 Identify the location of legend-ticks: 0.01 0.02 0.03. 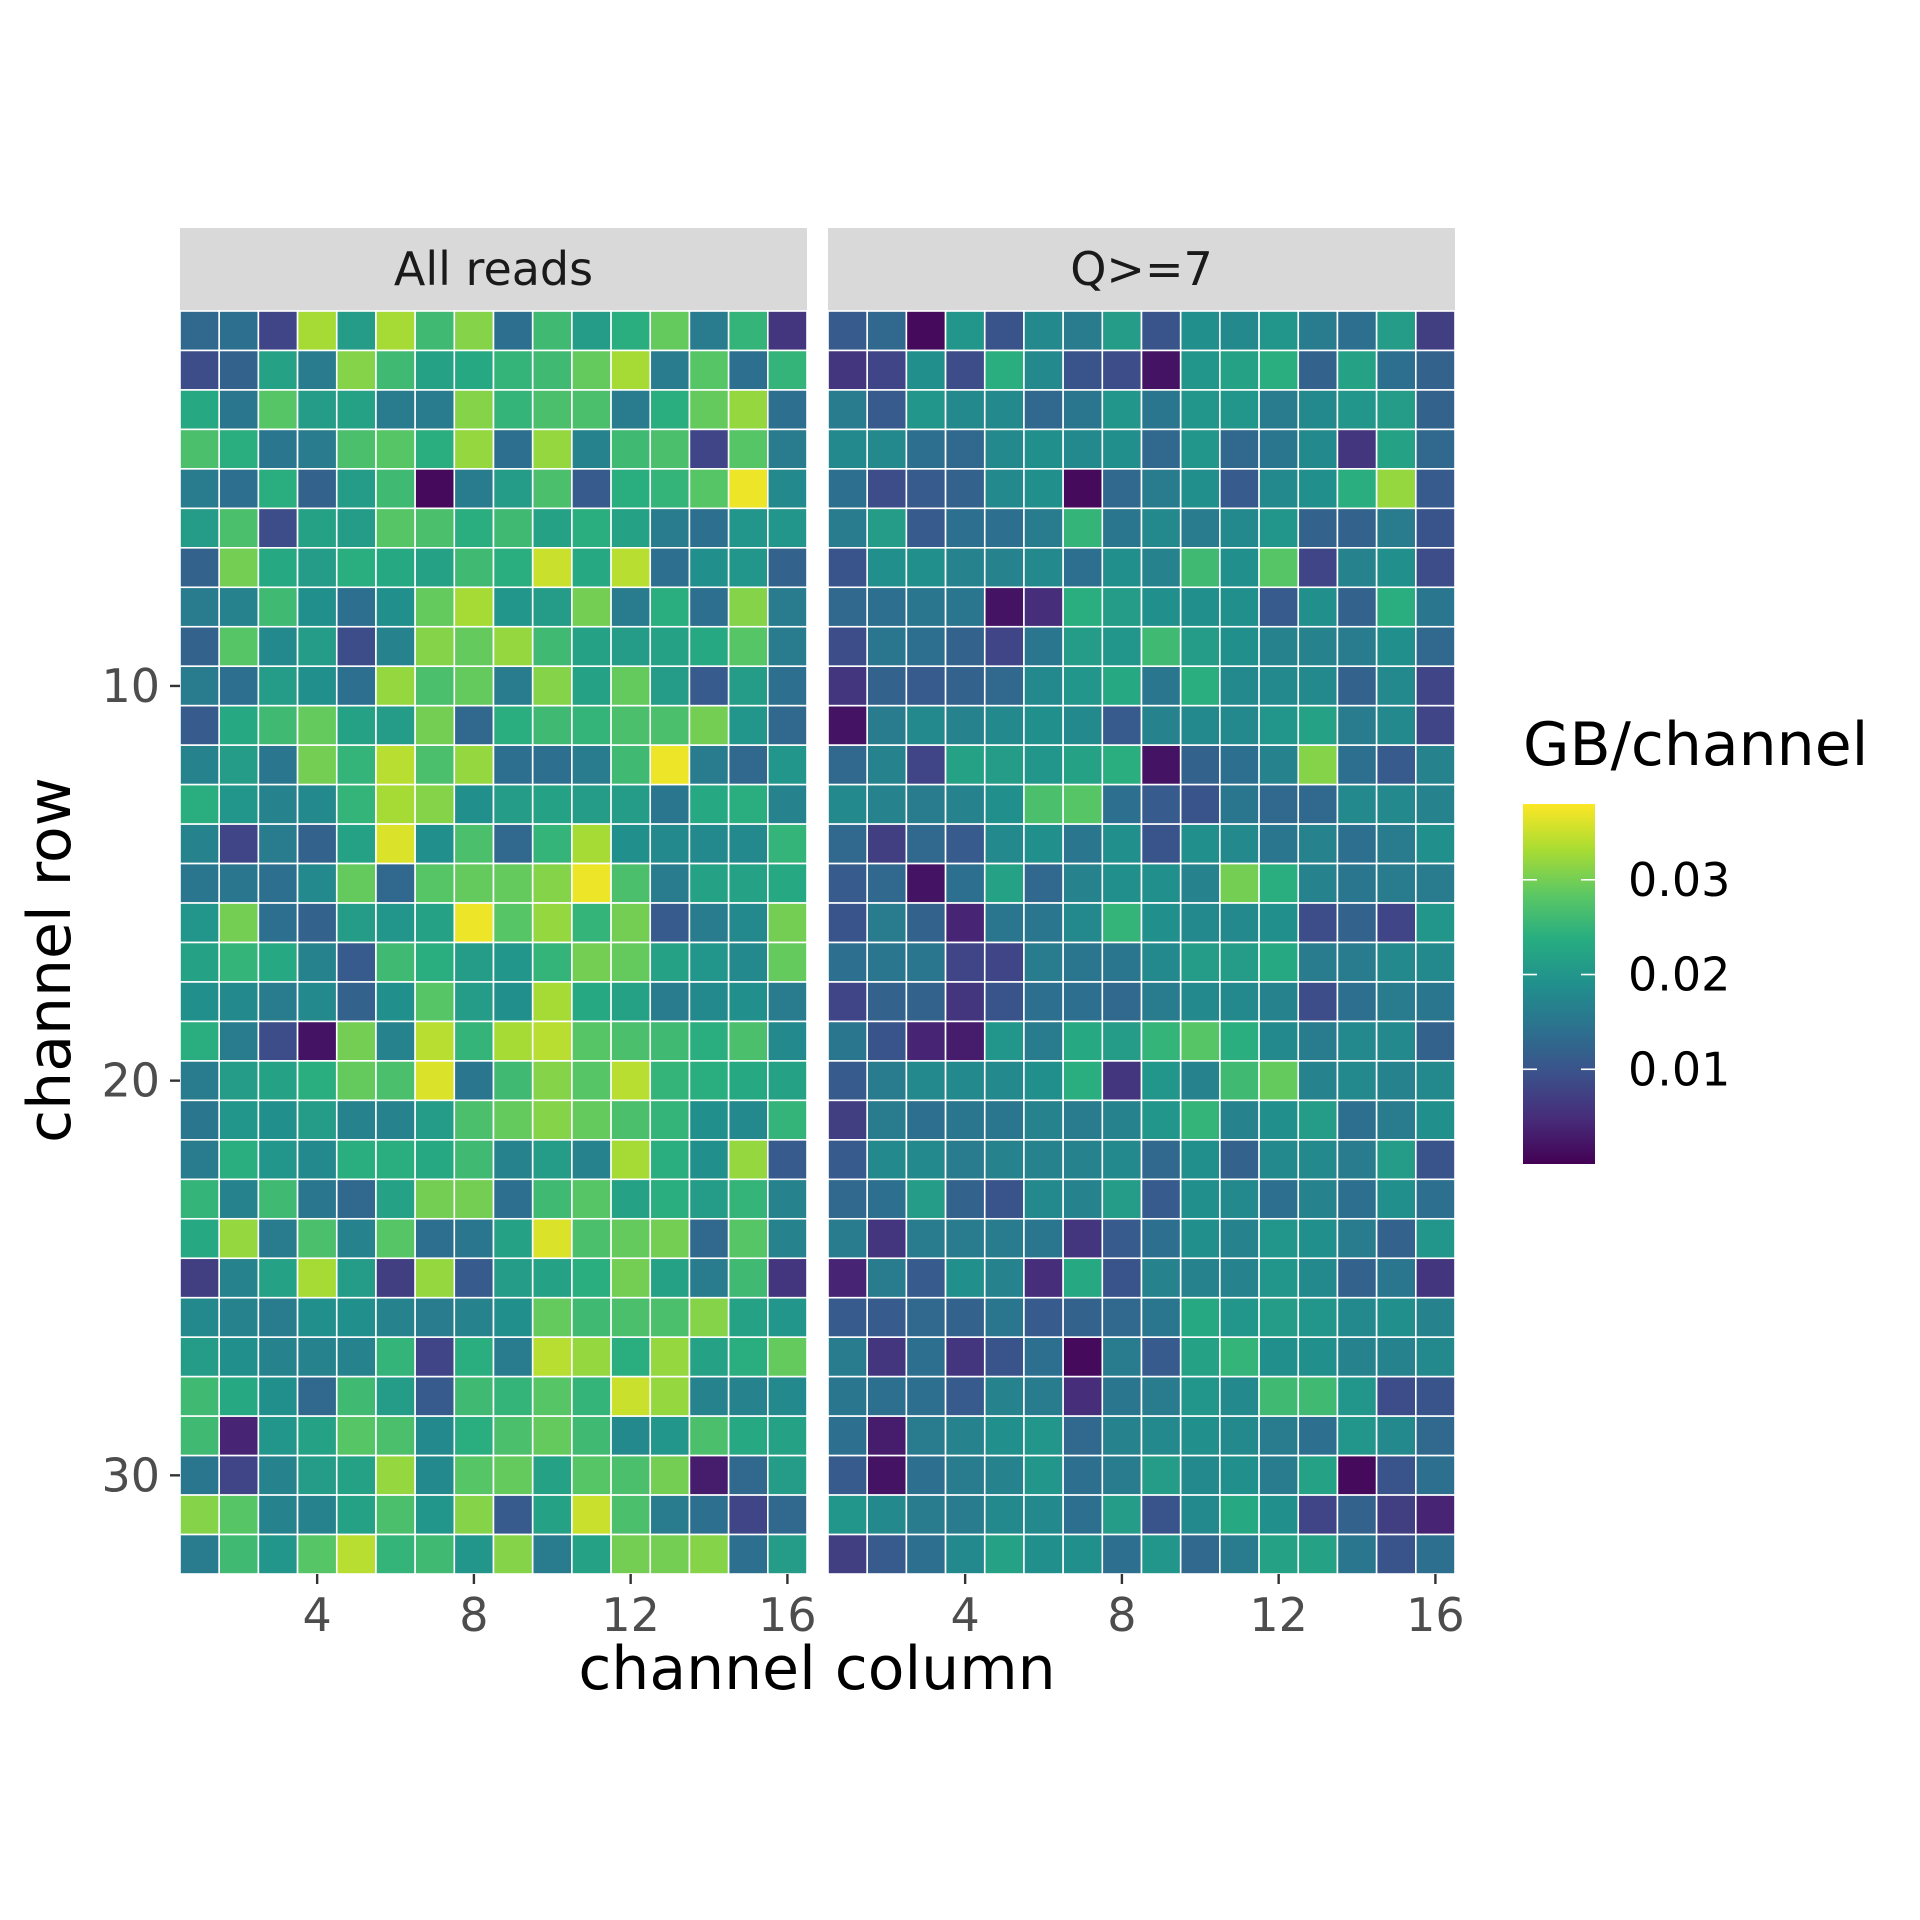
(1626, 974).